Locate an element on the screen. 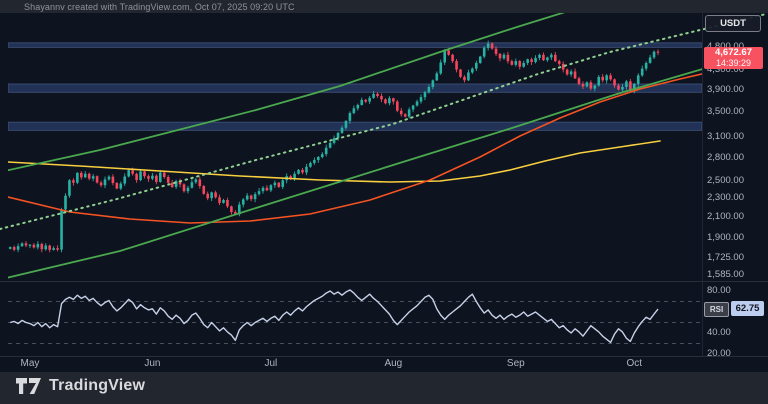 This screenshot has width=768, height=404. price-tick-label: 2,500.00 is located at coordinates (725, 181).